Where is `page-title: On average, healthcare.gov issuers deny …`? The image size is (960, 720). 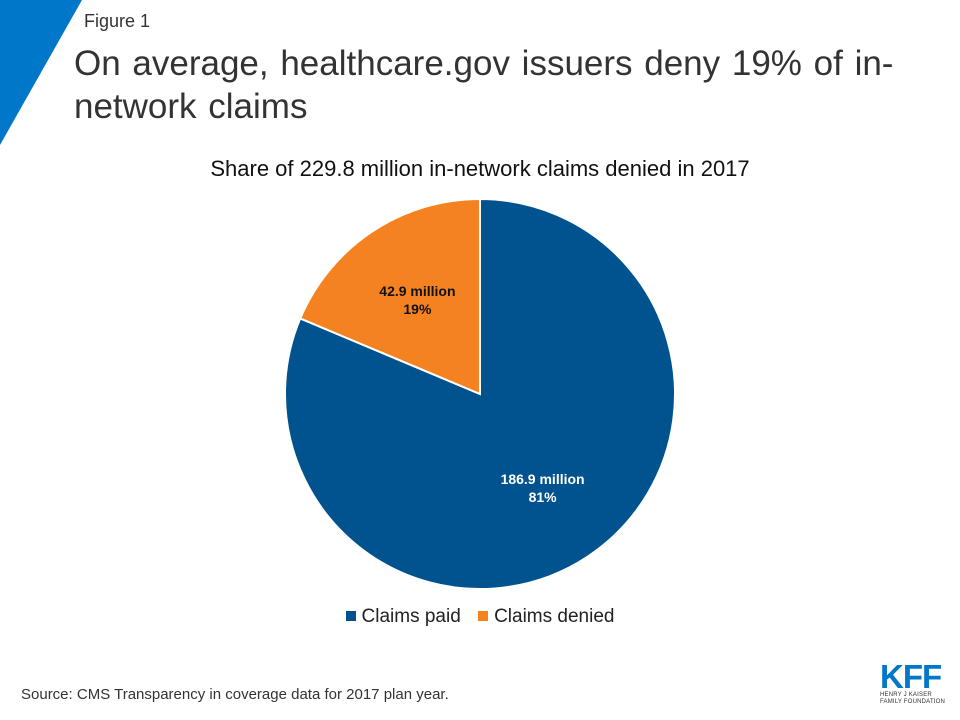 page-title: On average, healthcare.gov issuers deny … is located at coordinates (484, 85).